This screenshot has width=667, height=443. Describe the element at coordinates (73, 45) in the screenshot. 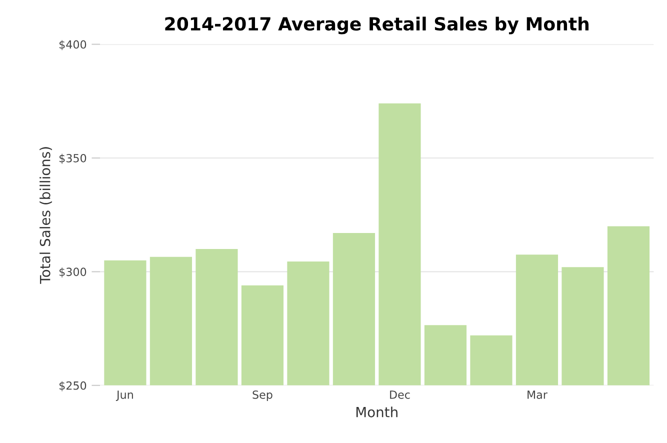

I see `y-tick-label: $400` at that location.